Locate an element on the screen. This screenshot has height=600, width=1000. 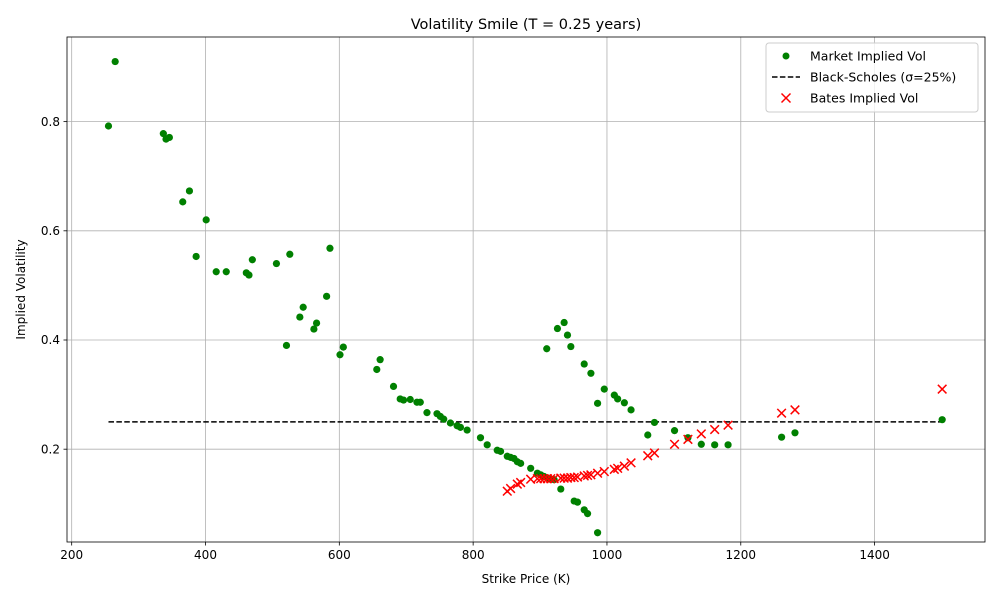
x-axis-label: Strike Price (K) is located at coordinates (526, 579).